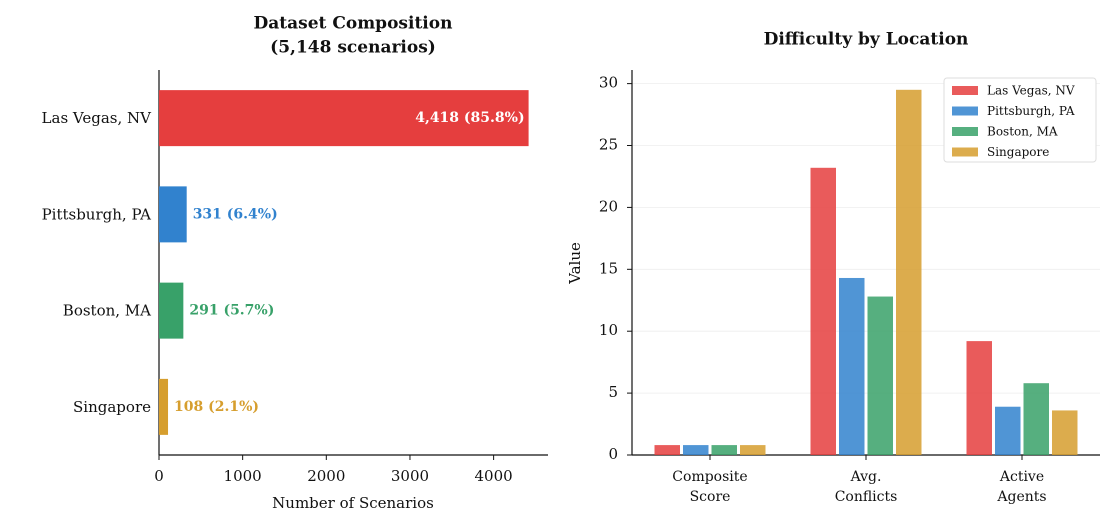  I want to click on y-tick-label: 10, so click(608, 330).